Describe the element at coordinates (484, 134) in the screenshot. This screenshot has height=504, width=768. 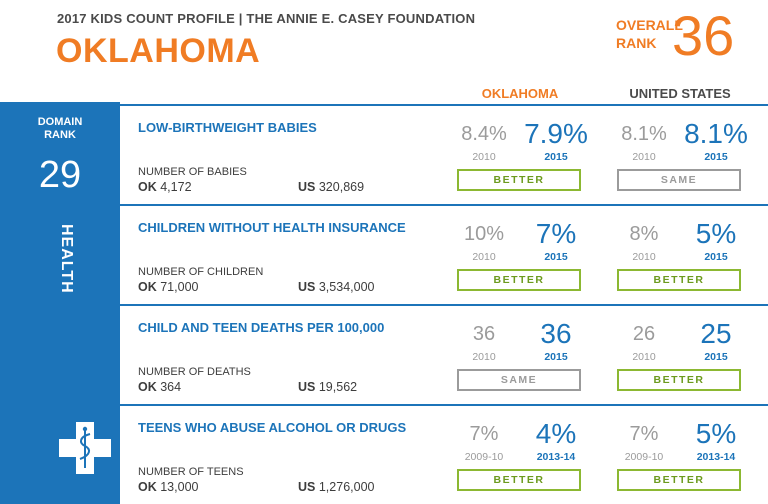
I see `state-old-value: 8.4%` at that location.